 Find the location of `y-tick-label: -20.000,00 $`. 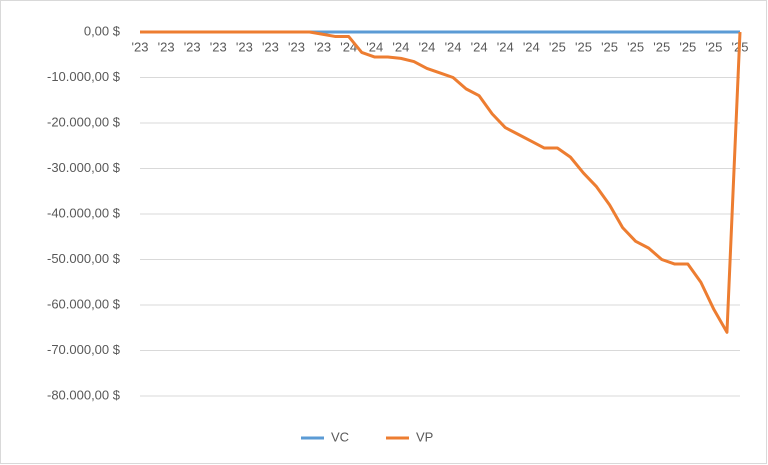

y-tick-label: -20.000,00 $ is located at coordinates (84, 121).